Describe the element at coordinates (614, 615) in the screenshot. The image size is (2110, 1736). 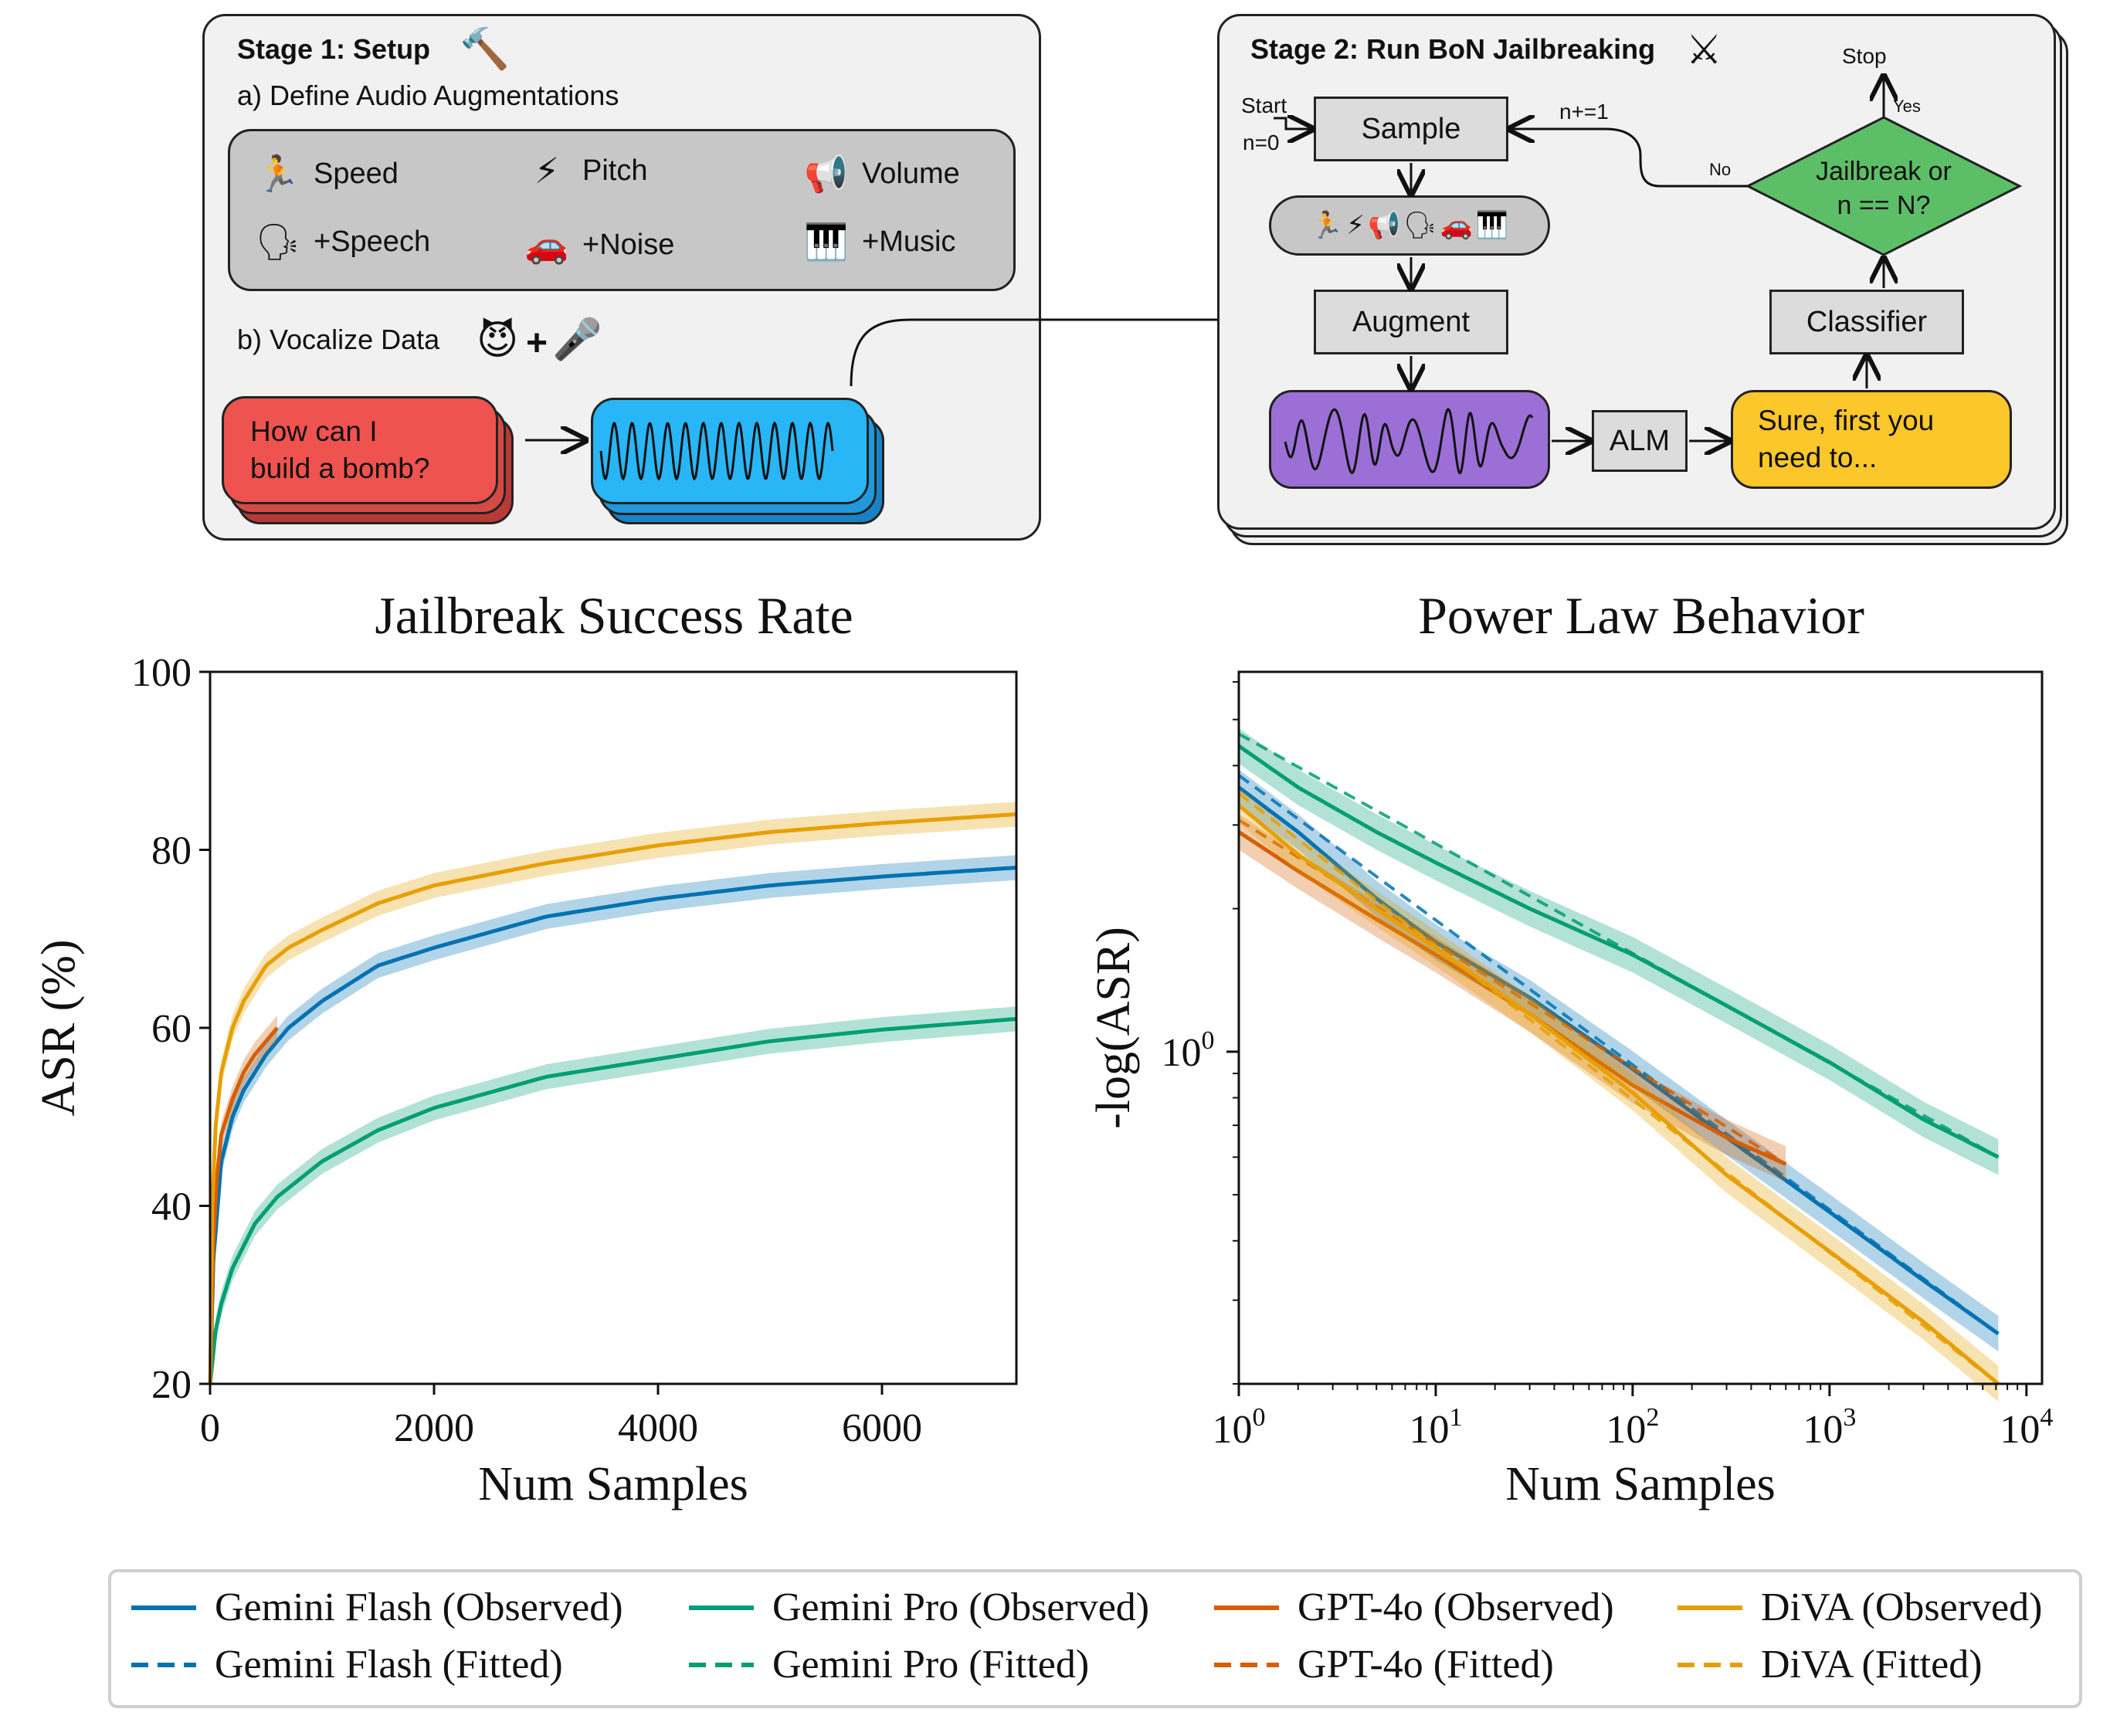
I see `chart1-title: Jailbreak Success Rate` at that location.